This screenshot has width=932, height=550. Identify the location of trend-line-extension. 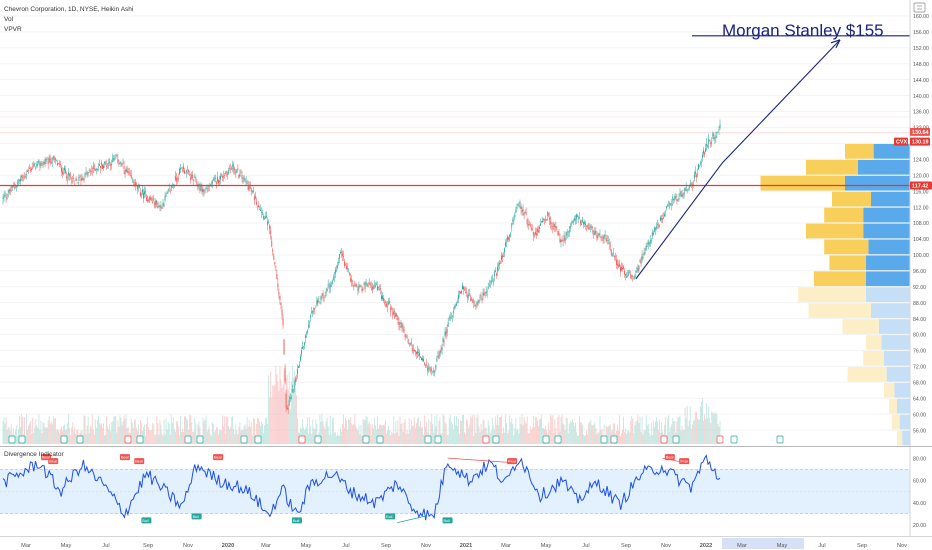
(781, 101).